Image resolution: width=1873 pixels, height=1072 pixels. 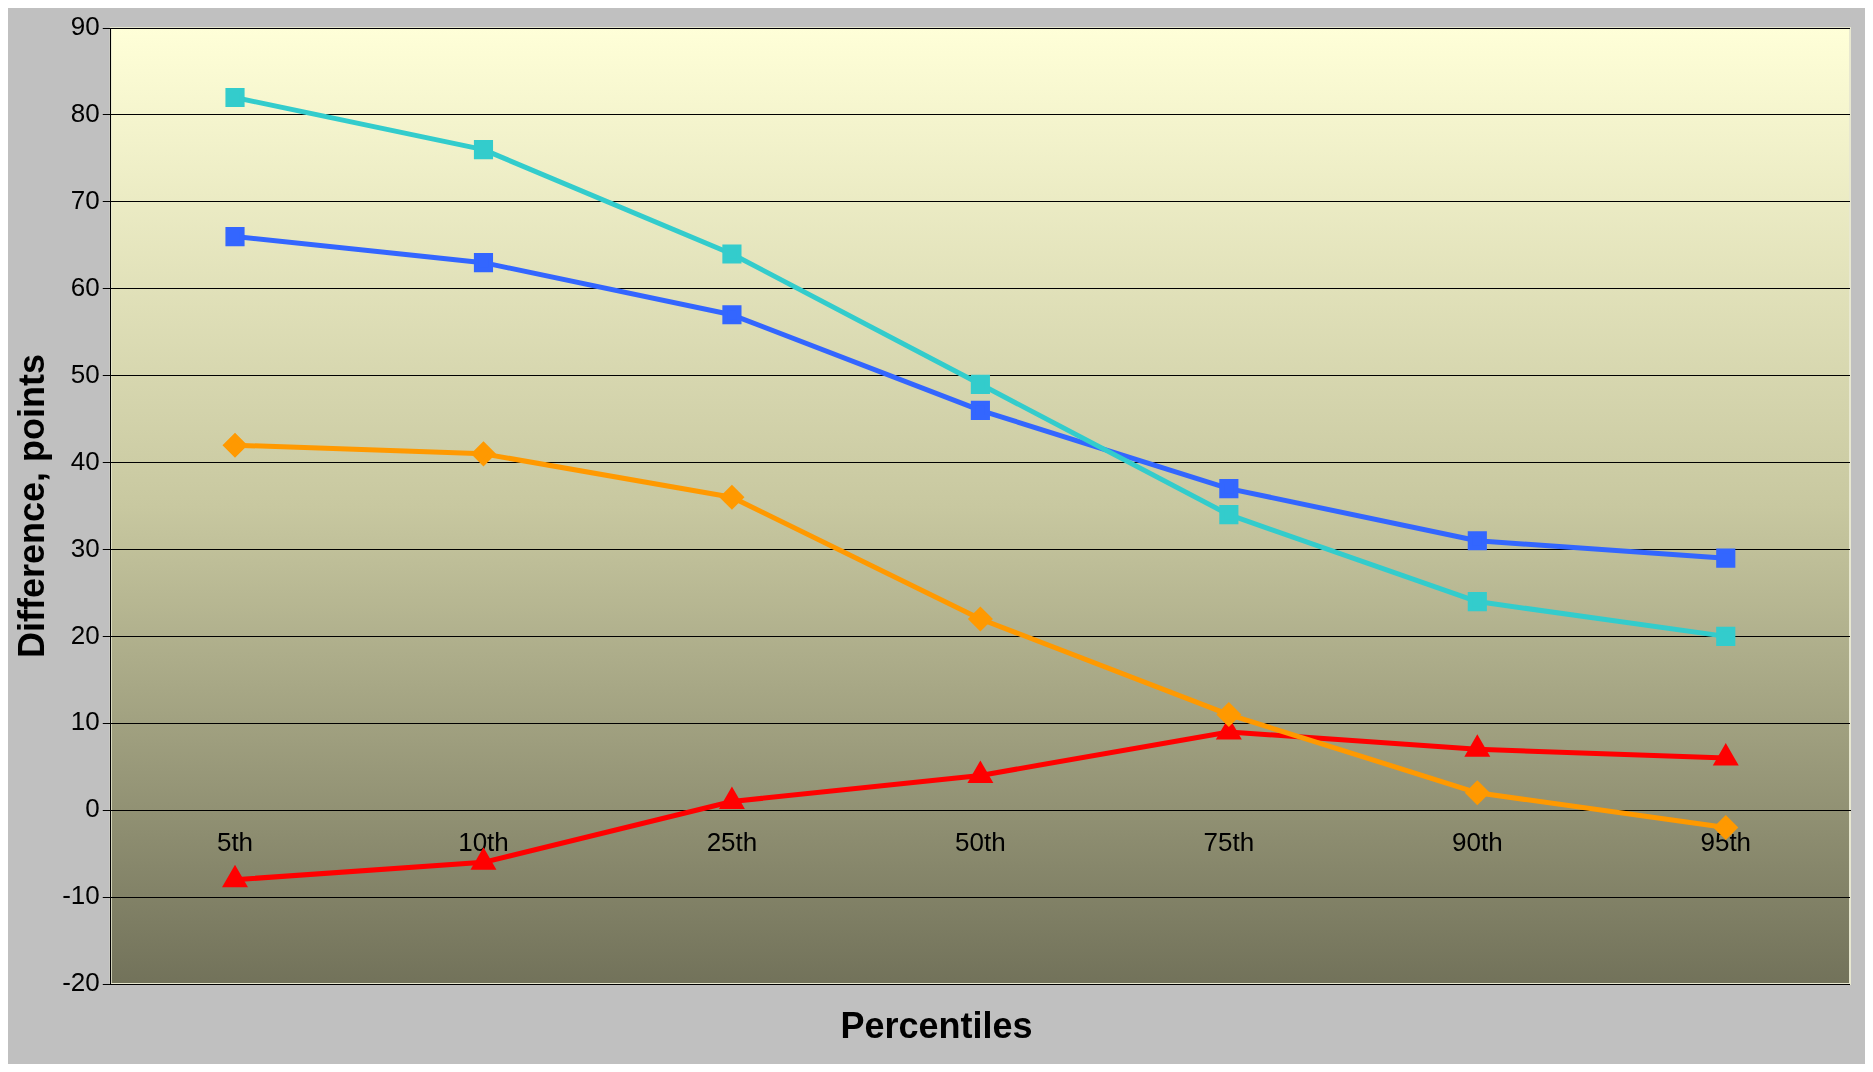 I want to click on y-tick-label: -10, so click(x=81, y=895).